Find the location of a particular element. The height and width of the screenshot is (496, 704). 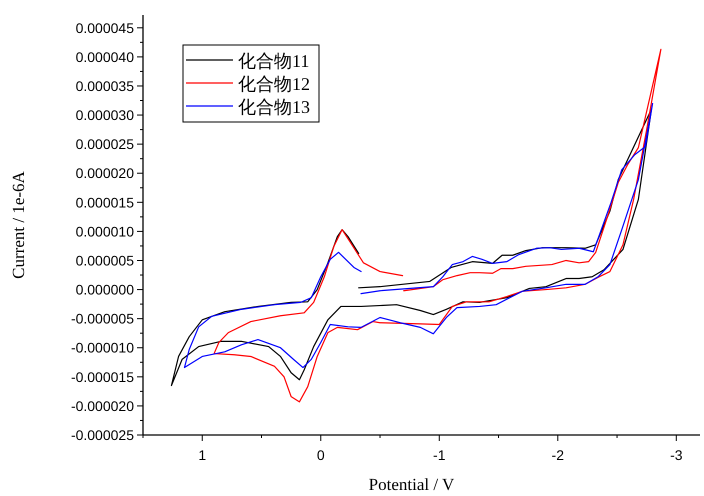

x-tick-label: 1 is located at coordinates (202, 455).